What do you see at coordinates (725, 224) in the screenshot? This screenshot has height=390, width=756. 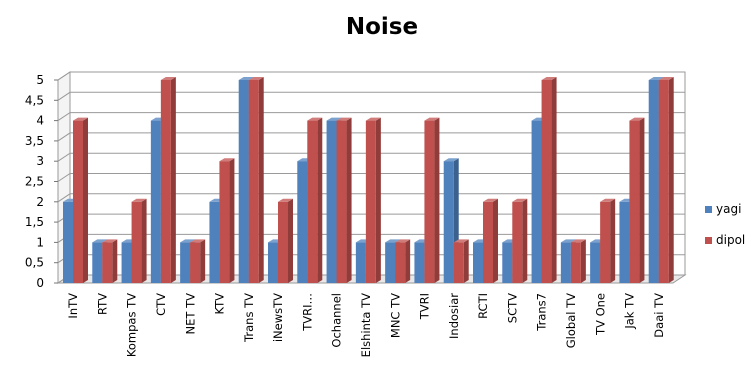 I see `legend: yagi dipol` at bounding box center [725, 224].